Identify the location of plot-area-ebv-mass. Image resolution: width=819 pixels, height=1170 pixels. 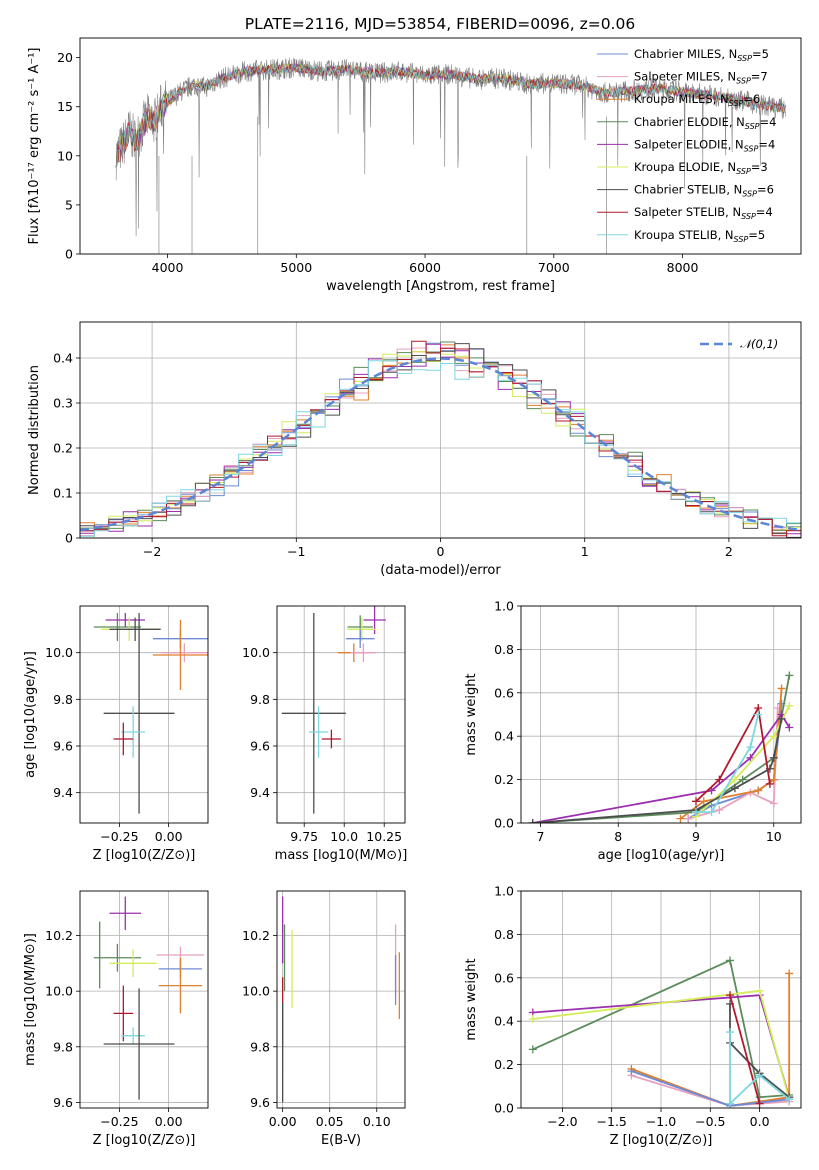
(341, 999).